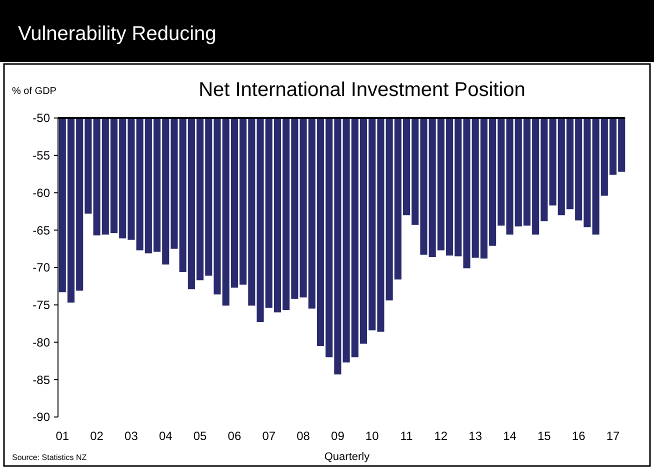  What do you see at coordinates (41, 417) in the screenshot?
I see `y-tick-label: -90` at bounding box center [41, 417].